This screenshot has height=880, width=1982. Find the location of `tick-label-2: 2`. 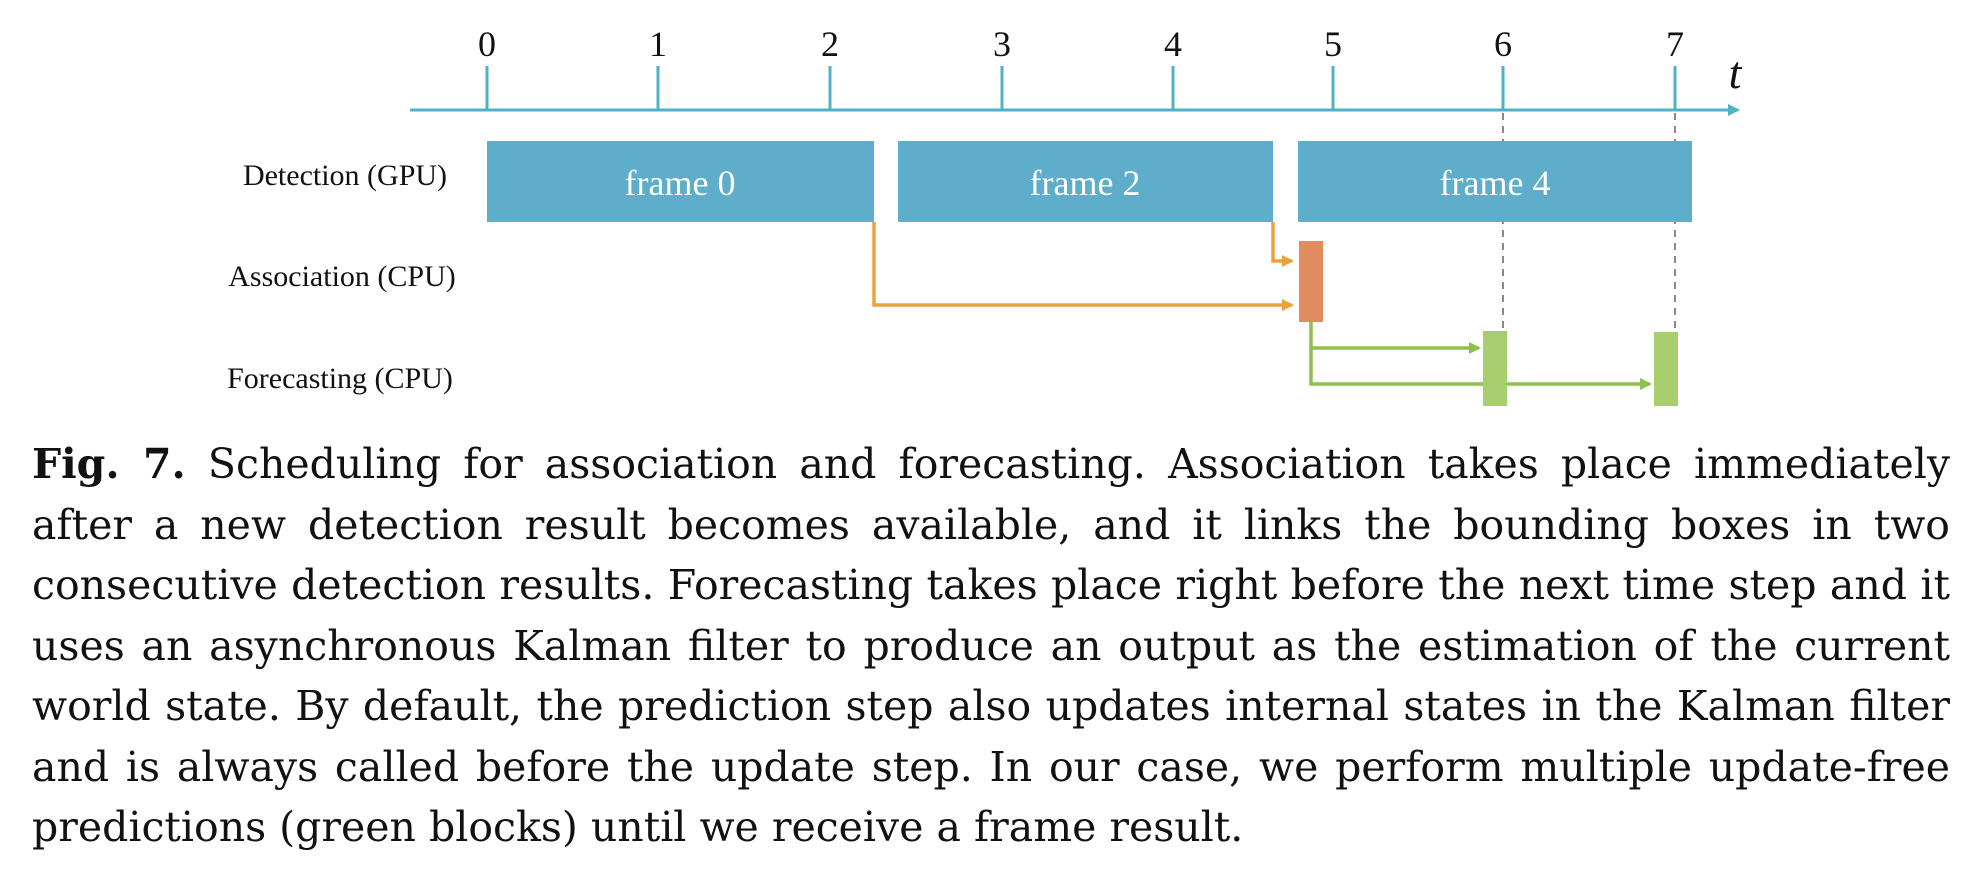

tick-label-2: 2 is located at coordinates (830, 44).